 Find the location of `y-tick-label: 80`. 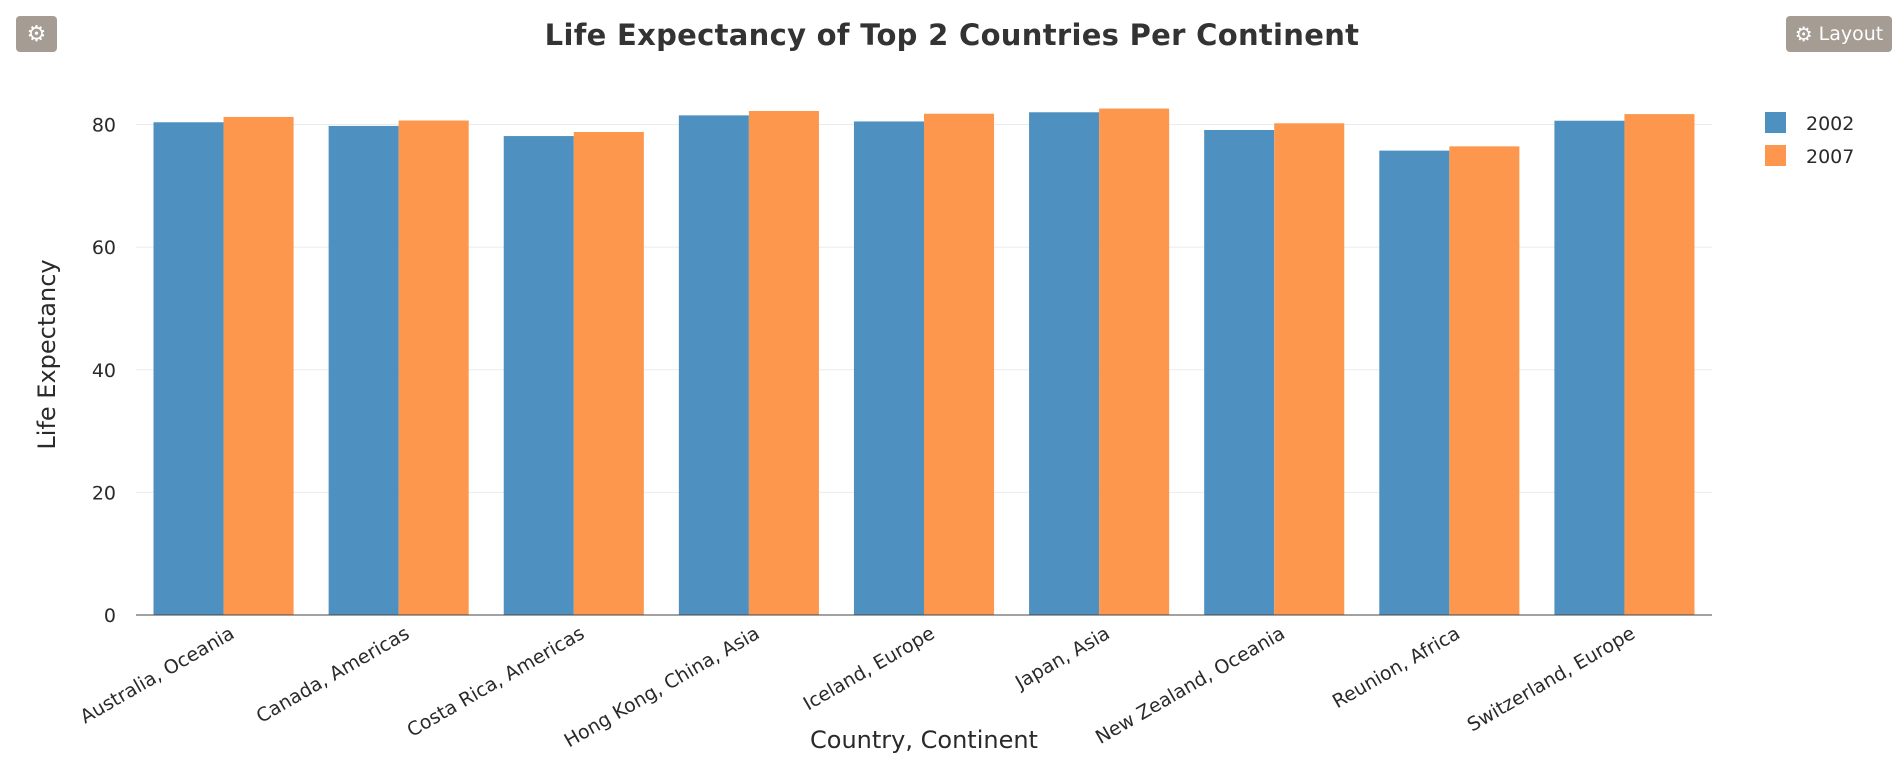

y-tick-label: 80 is located at coordinates (104, 126).